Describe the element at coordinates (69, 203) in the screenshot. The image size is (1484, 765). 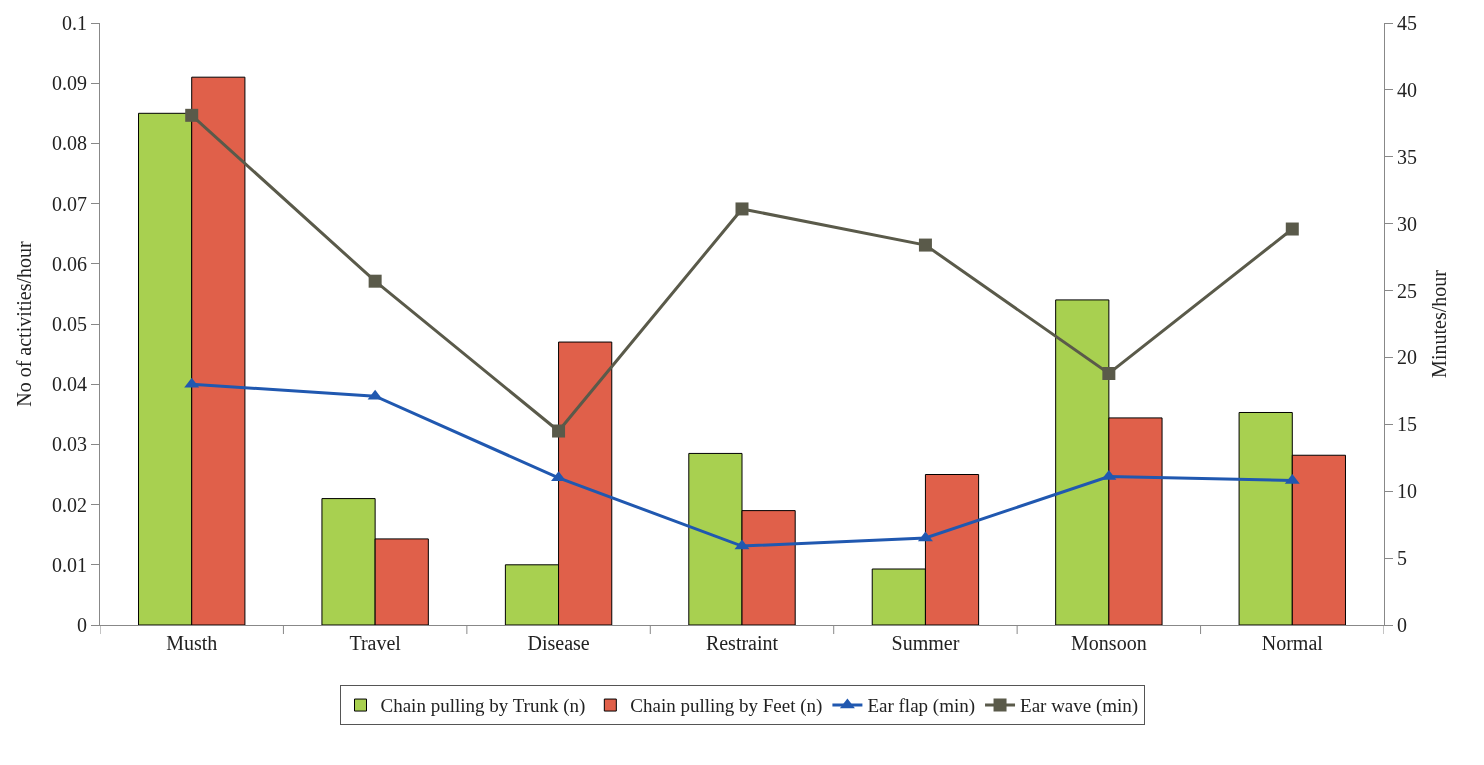
I see `y-tick-label: 0.07` at that location.